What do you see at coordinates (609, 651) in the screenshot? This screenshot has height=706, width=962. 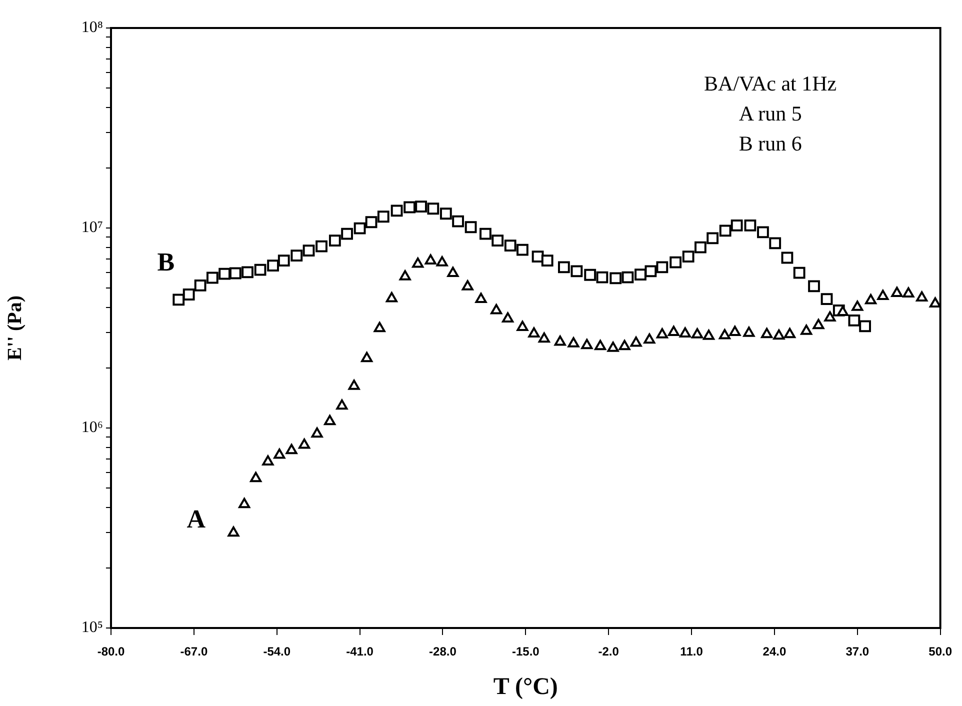 I see `x-tick-label: -2.0` at bounding box center [609, 651].